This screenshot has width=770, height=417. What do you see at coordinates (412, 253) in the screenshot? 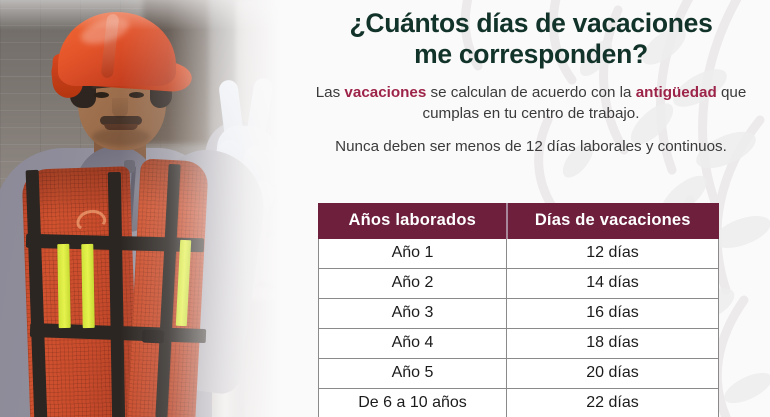
I see `cell-years: Año 1` at bounding box center [412, 253].